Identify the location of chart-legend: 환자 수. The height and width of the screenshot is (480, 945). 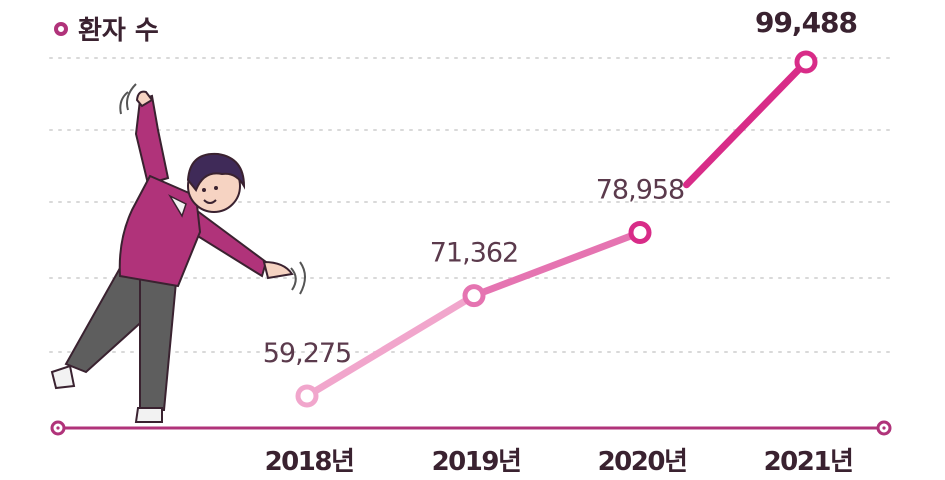
(106, 28).